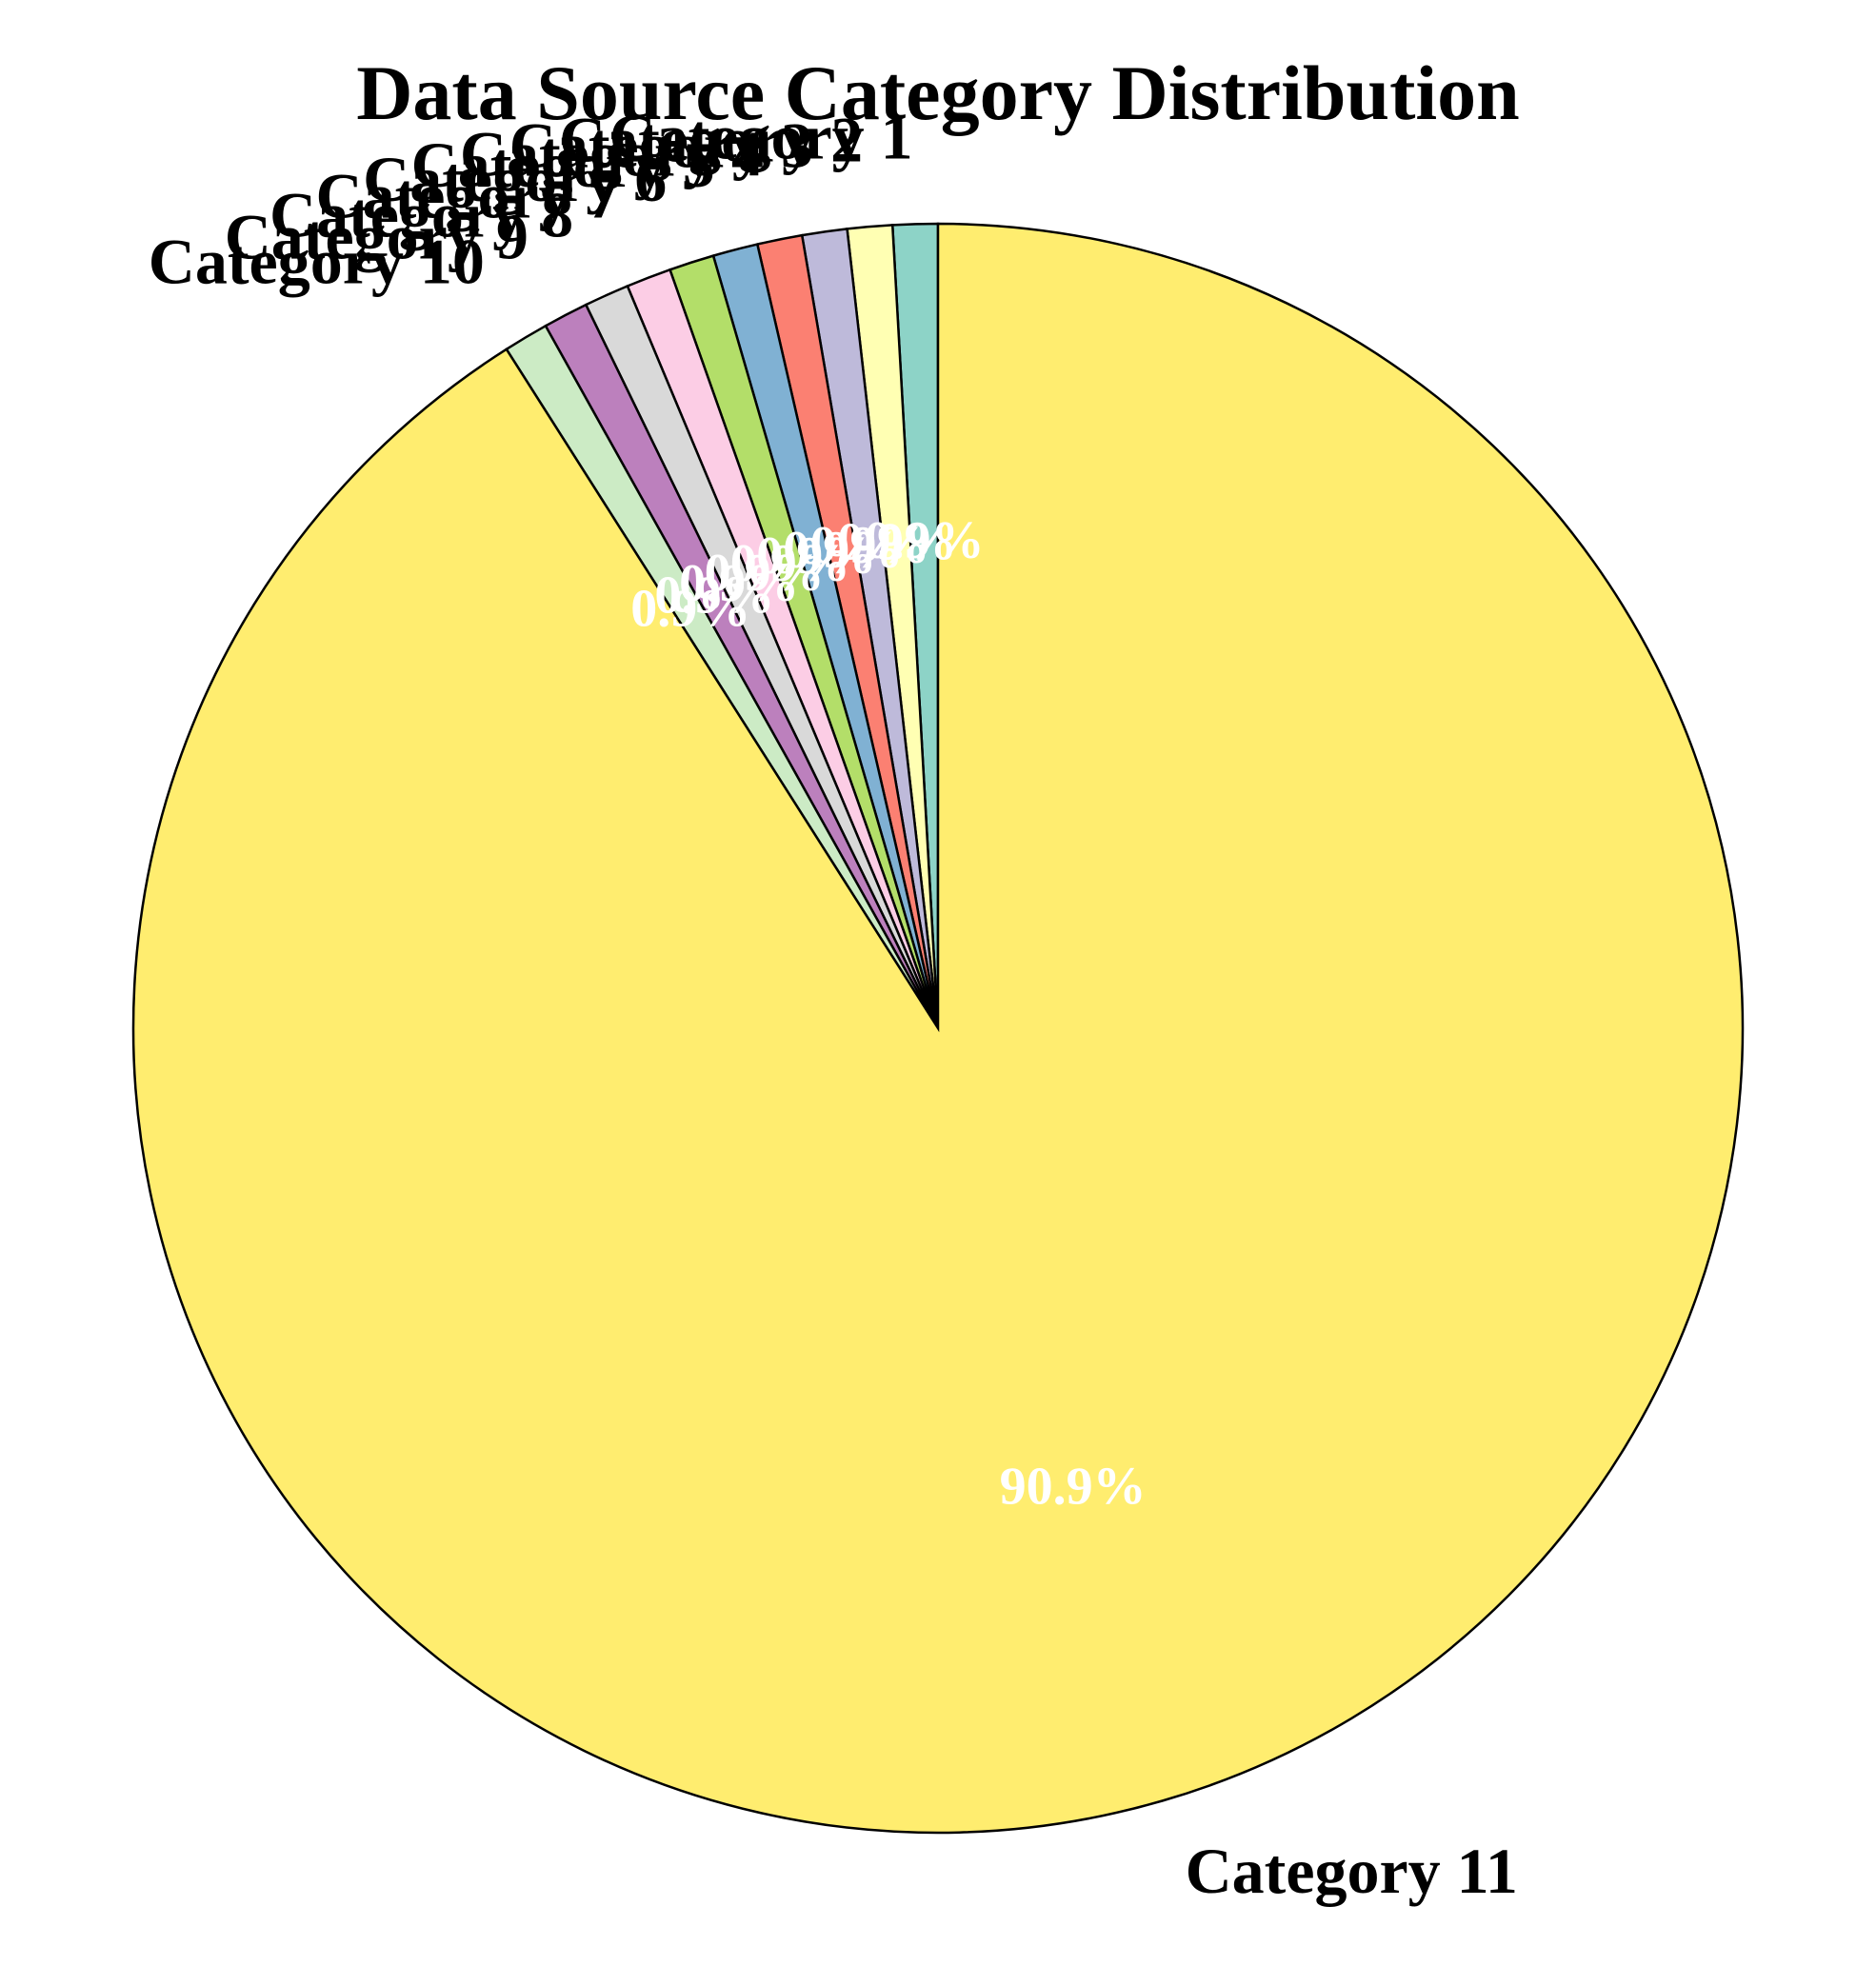 The height and width of the screenshot is (1966, 1876). Describe the element at coordinates (739, 583) in the screenshot. I see `slice-percent-8: 0.9%` at that location.